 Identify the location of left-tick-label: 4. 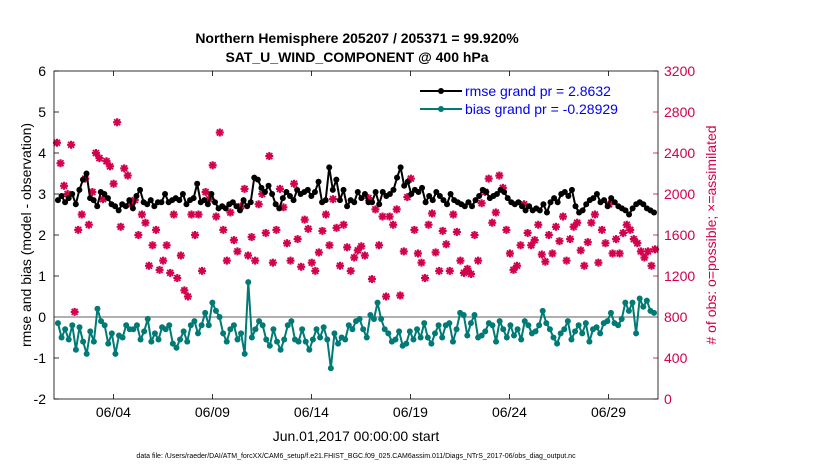
(42, 153).